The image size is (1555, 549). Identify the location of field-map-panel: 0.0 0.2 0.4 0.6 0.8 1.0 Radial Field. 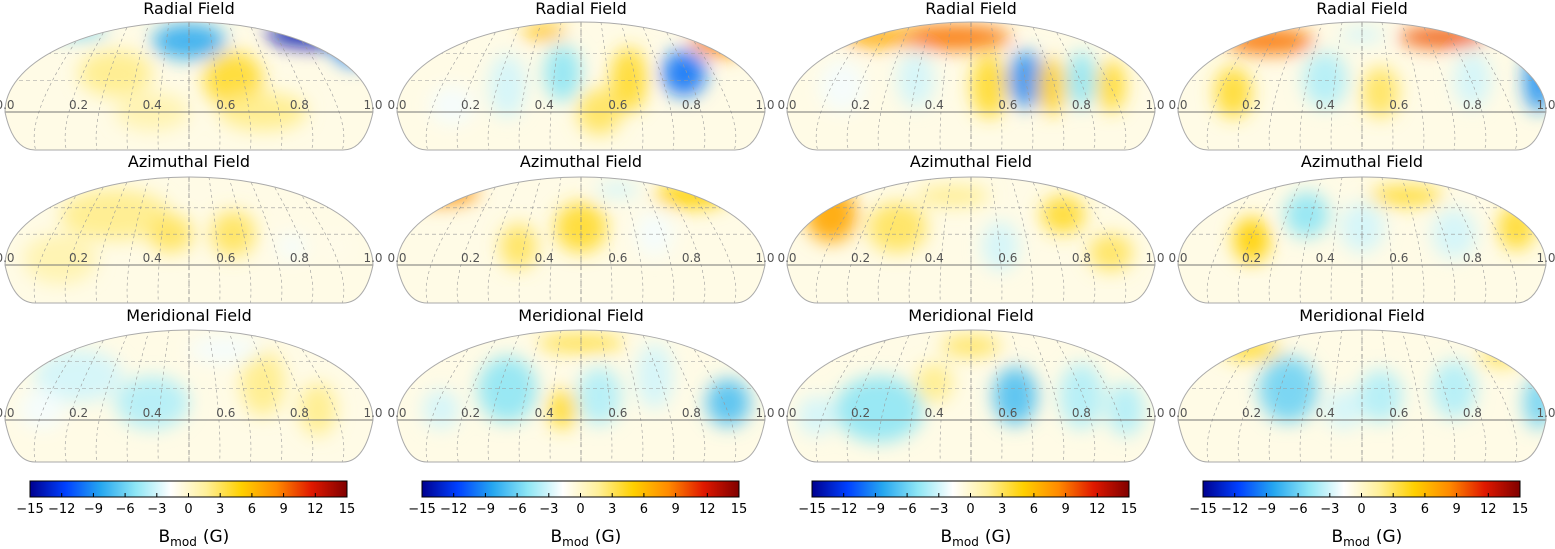
(191, 75).